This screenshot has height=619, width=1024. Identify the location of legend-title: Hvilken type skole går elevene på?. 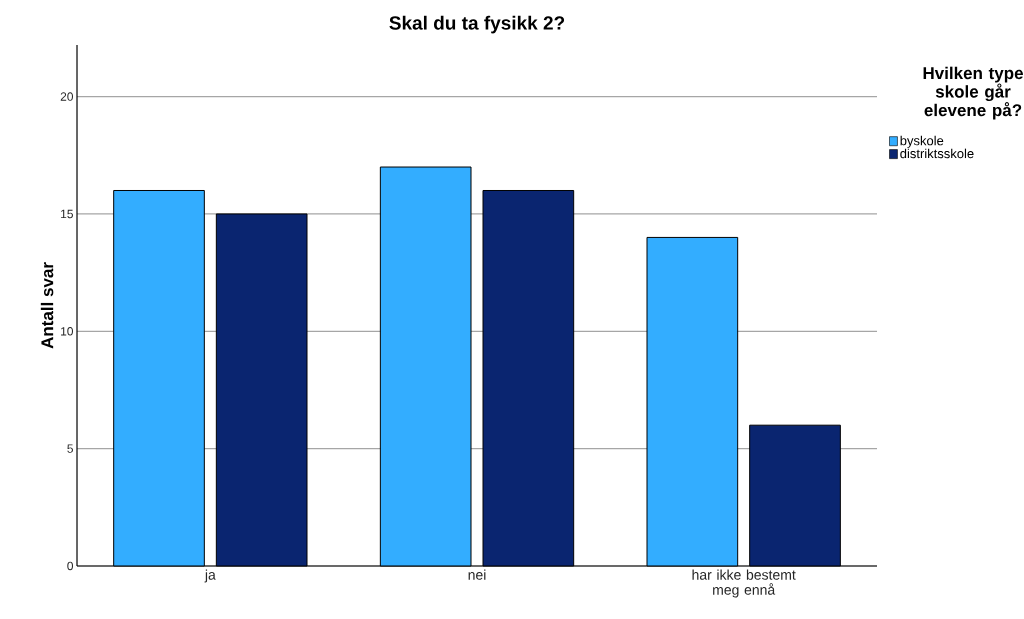
(973, 93).